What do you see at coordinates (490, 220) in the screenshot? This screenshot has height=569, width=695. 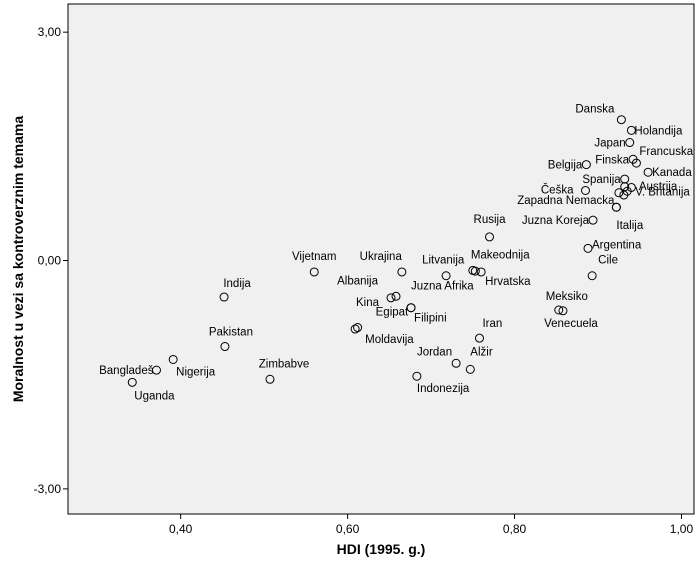 I see `data-point-label: Rusija` at bounding box center [490, 220].